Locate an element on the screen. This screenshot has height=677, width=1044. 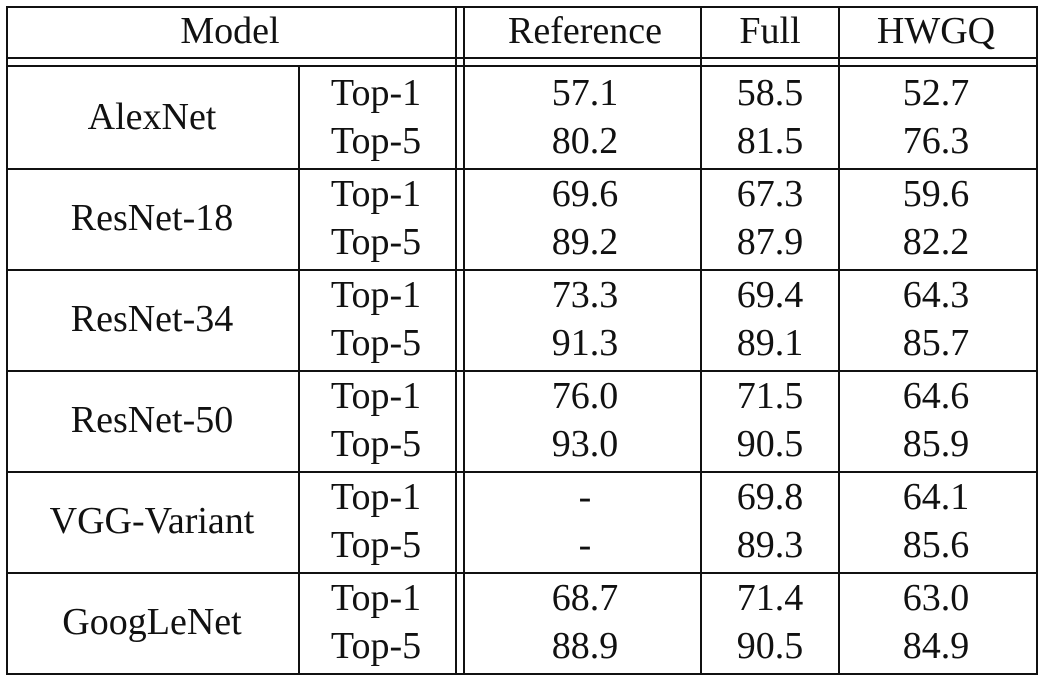
value-cell: 63.0 is located at coordinates (936, 598).